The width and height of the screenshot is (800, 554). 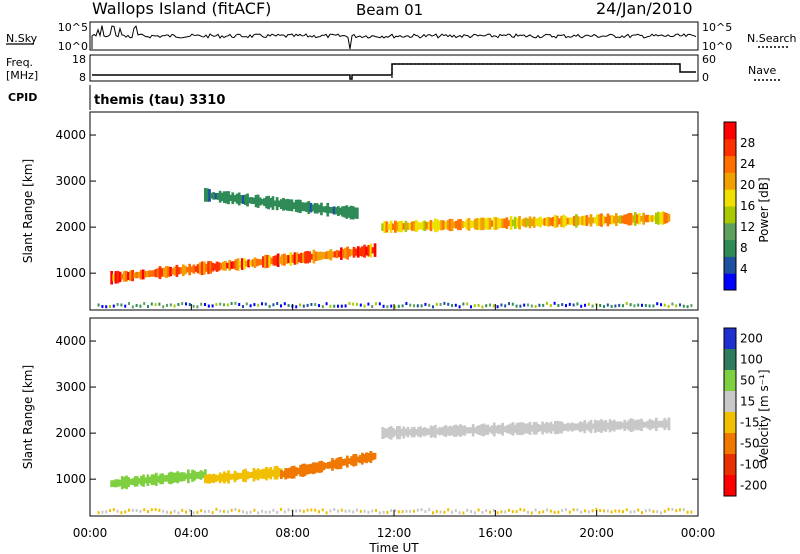 What do you see at coordinates (70, 273) in the screenshot?
I see `y-tick-label-0: 1000` at bounding box center [70, 273].